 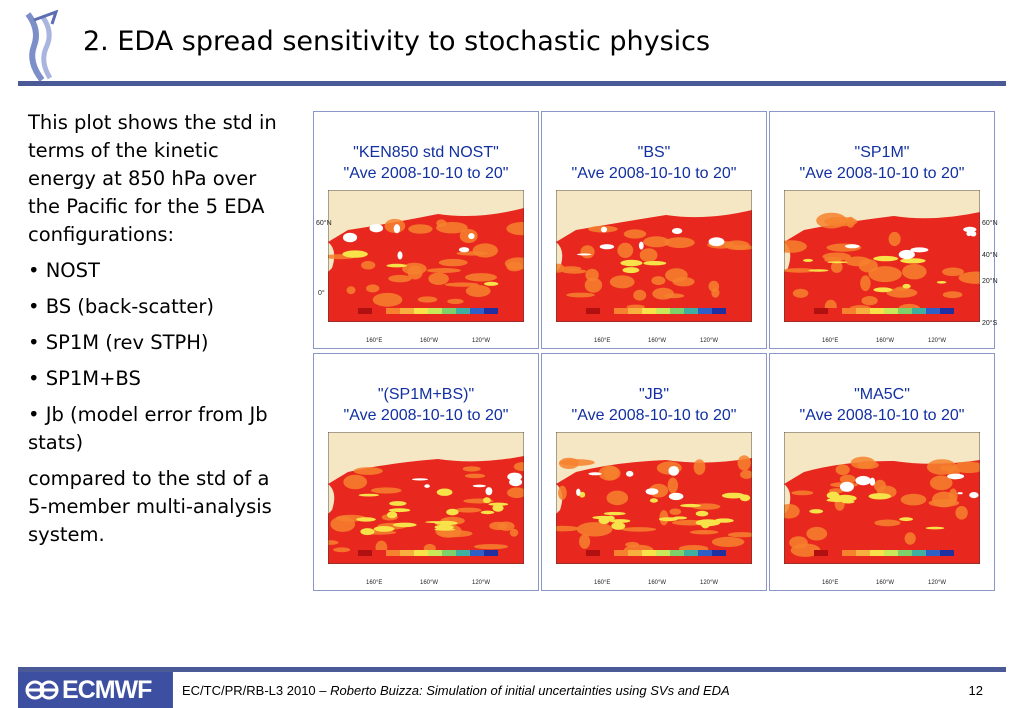 I want to click on bullet-nost: • NOST, so click(x=64, y=270).